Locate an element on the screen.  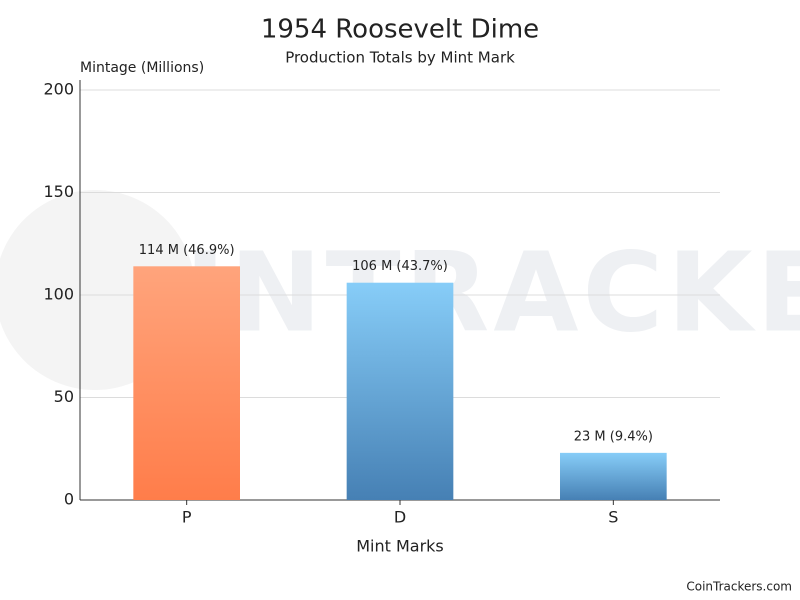
data-label: 114 M (46.9%) is located at coordinates (187, 250).